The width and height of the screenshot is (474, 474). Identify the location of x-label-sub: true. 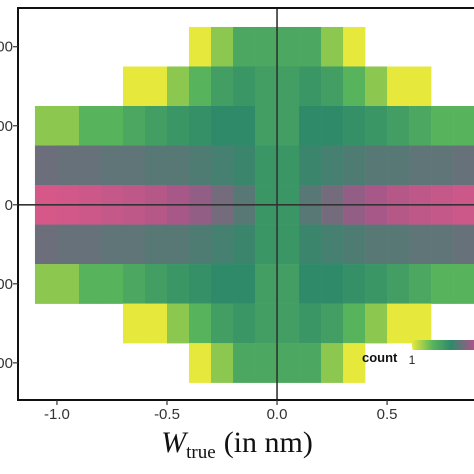
(201, 452).